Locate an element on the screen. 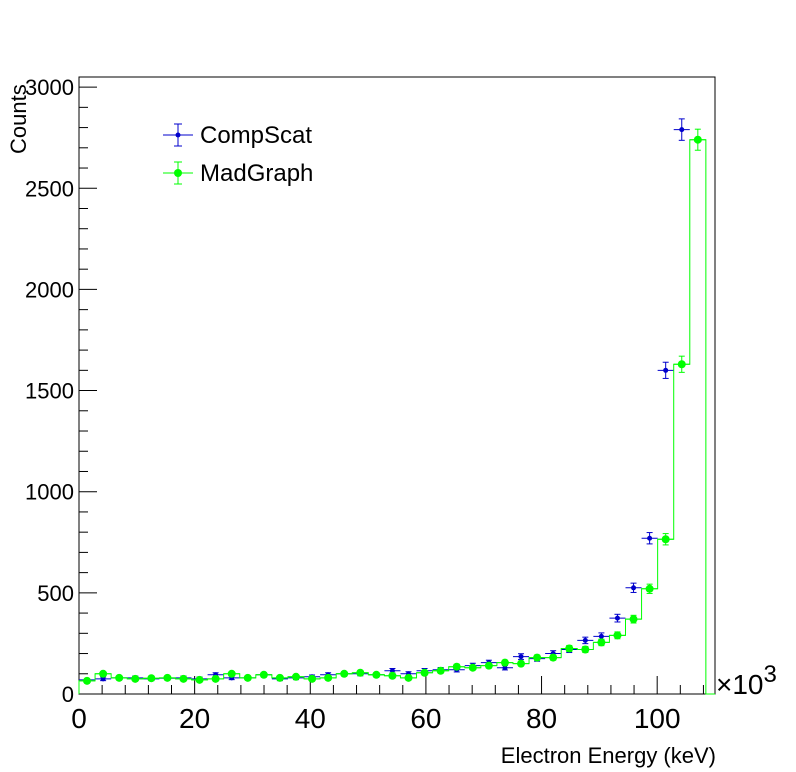  y-tick-label: 1500 is located at coordinates (49, 391).